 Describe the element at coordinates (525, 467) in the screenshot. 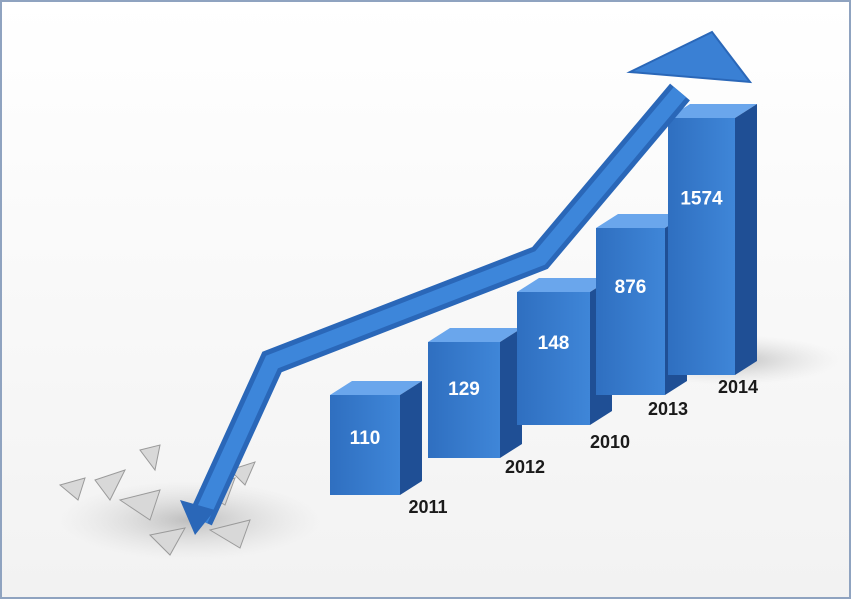

I see `year-label: 2012` at that location.